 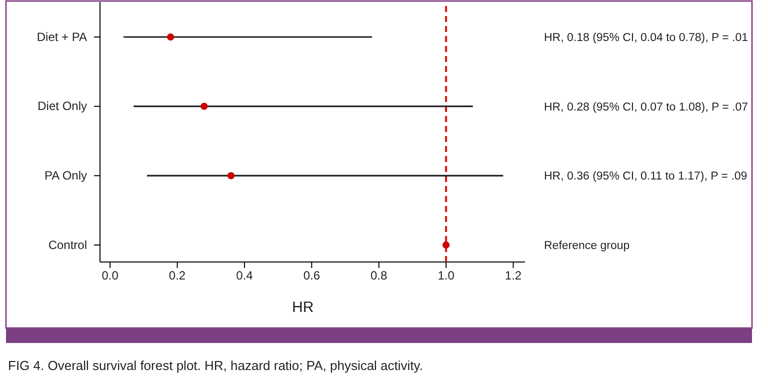 I want to click on x-axis-title: HR, so click(x=303, y=307).